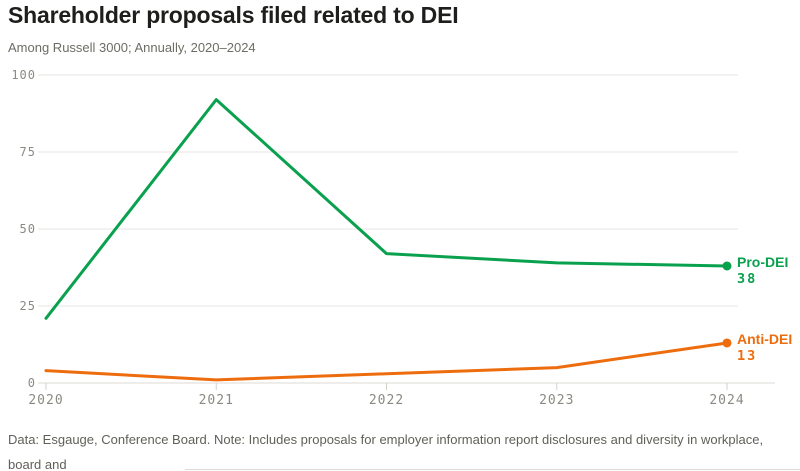  What do you see at coordinates (386, 361) in the screenshot?
I see `series-line-anti-dei` at bounding box center [386, 361].